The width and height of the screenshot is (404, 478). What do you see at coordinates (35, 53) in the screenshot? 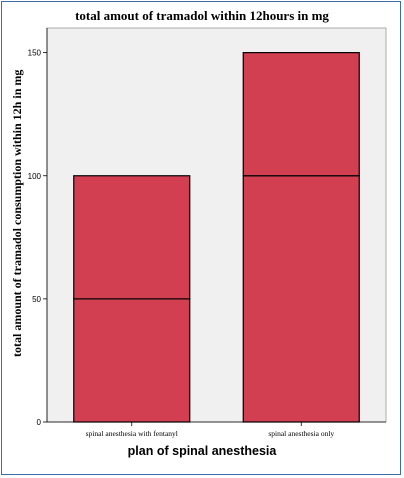
I see `y-tick-label-3: 150` at bounding box center [35, 53].